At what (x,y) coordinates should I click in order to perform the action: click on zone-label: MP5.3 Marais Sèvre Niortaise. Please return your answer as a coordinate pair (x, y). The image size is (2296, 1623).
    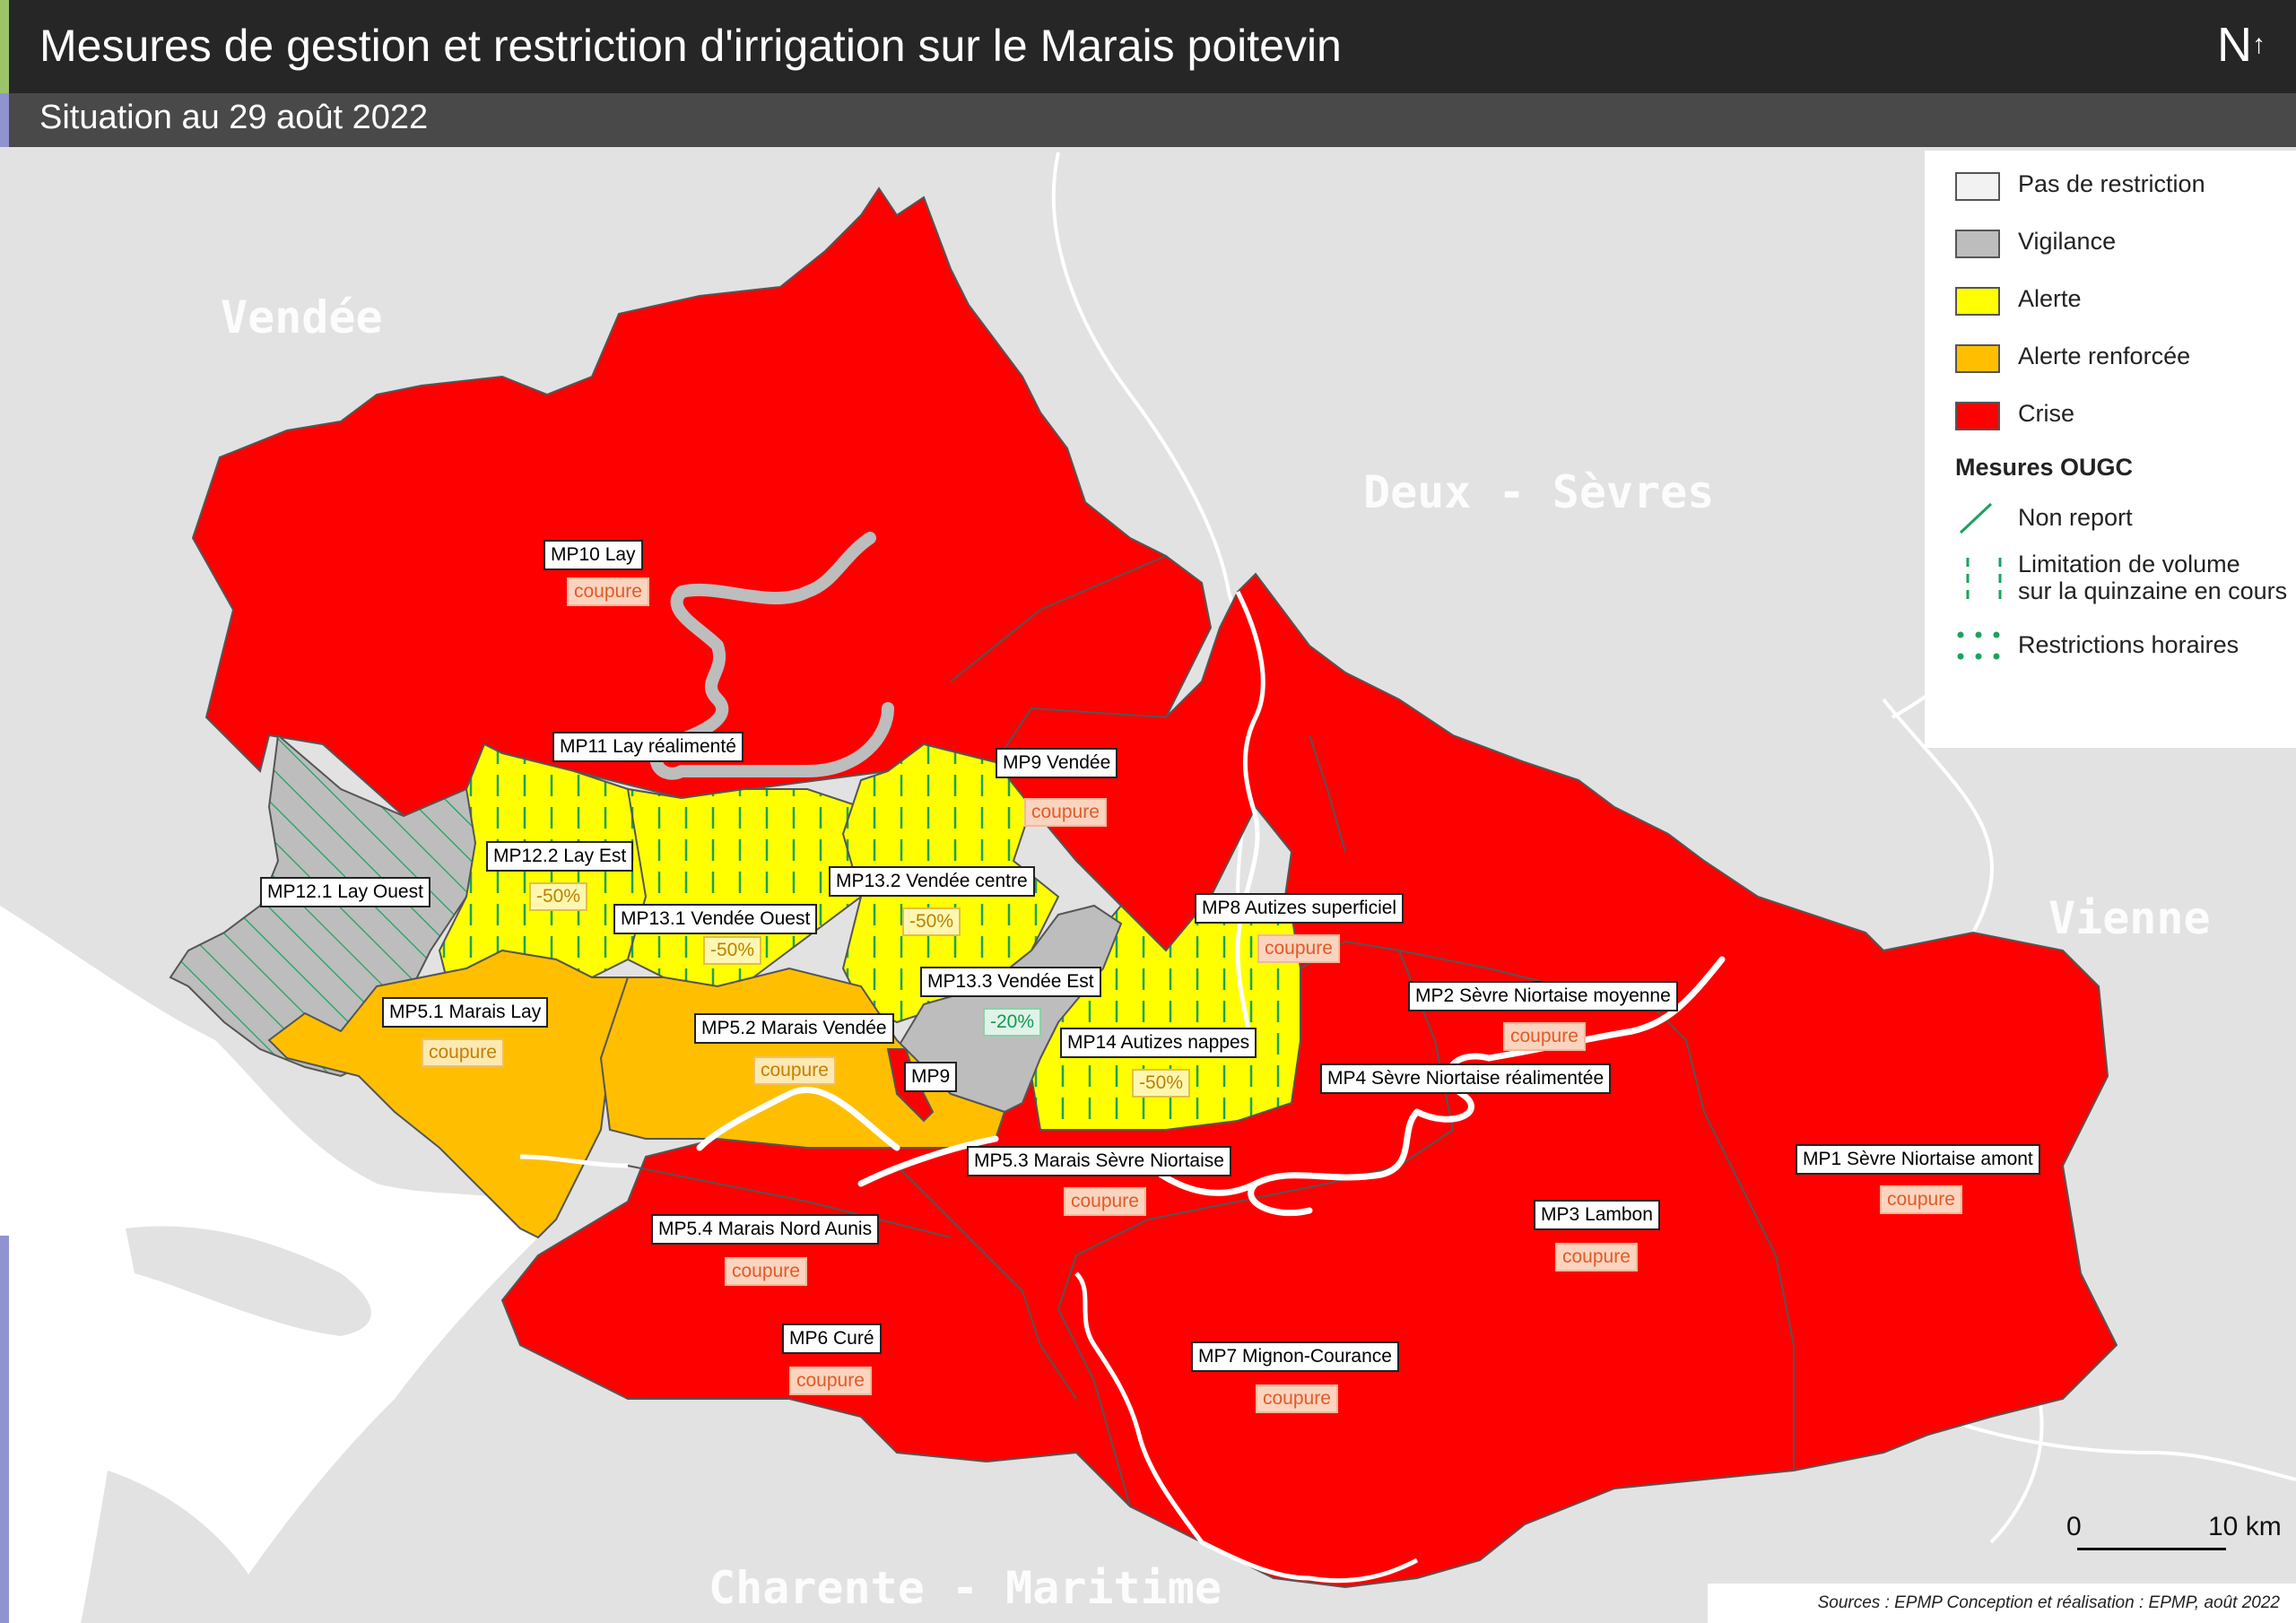
    Looking at the image, I should click on (1099, 1161).